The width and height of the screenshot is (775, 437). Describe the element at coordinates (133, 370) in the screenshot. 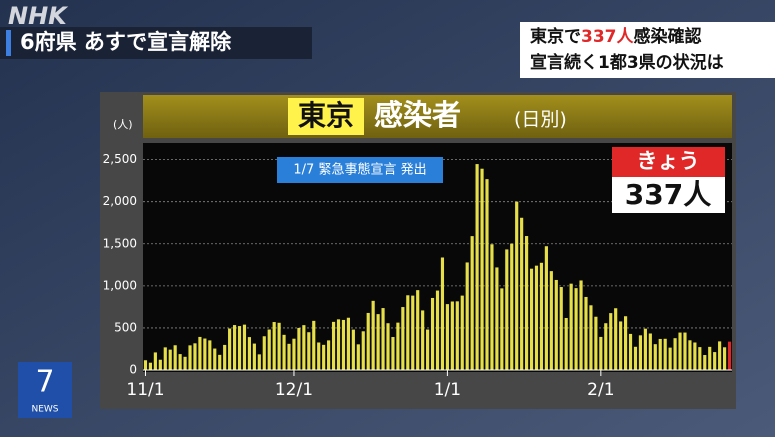

I see `y-tick-label: 0` at that location.